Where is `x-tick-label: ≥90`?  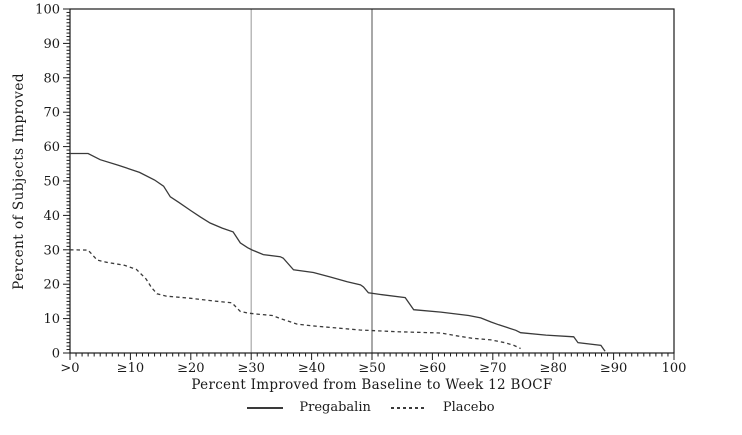
x-tick-label: ≥90 is located at coordinates (613, 368).